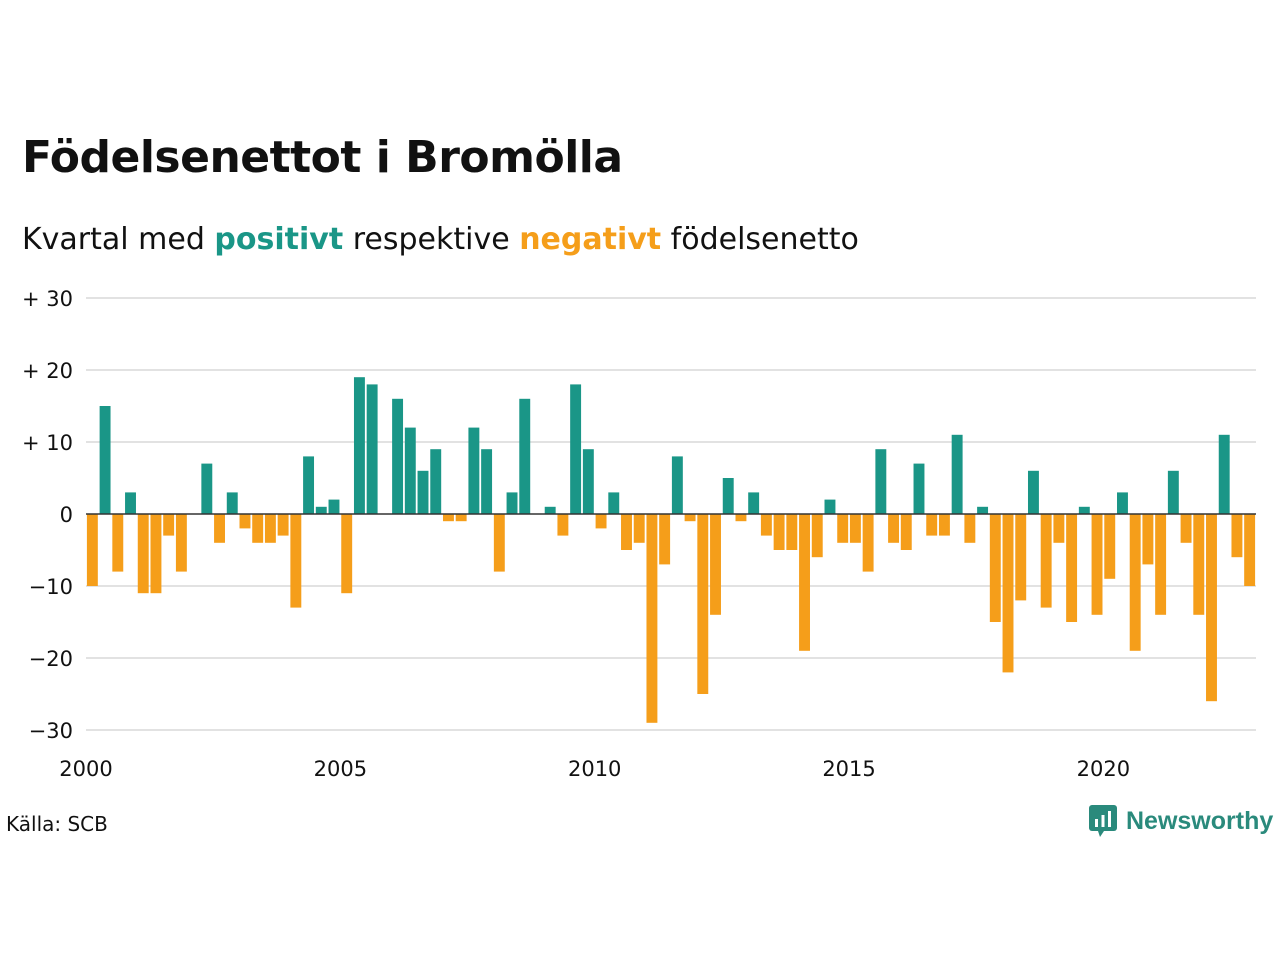 Image resolution: width=1280 pixels, height=960 pixels. I want to click on subtitle-suffix: födelsenetto, so click(760, 239).